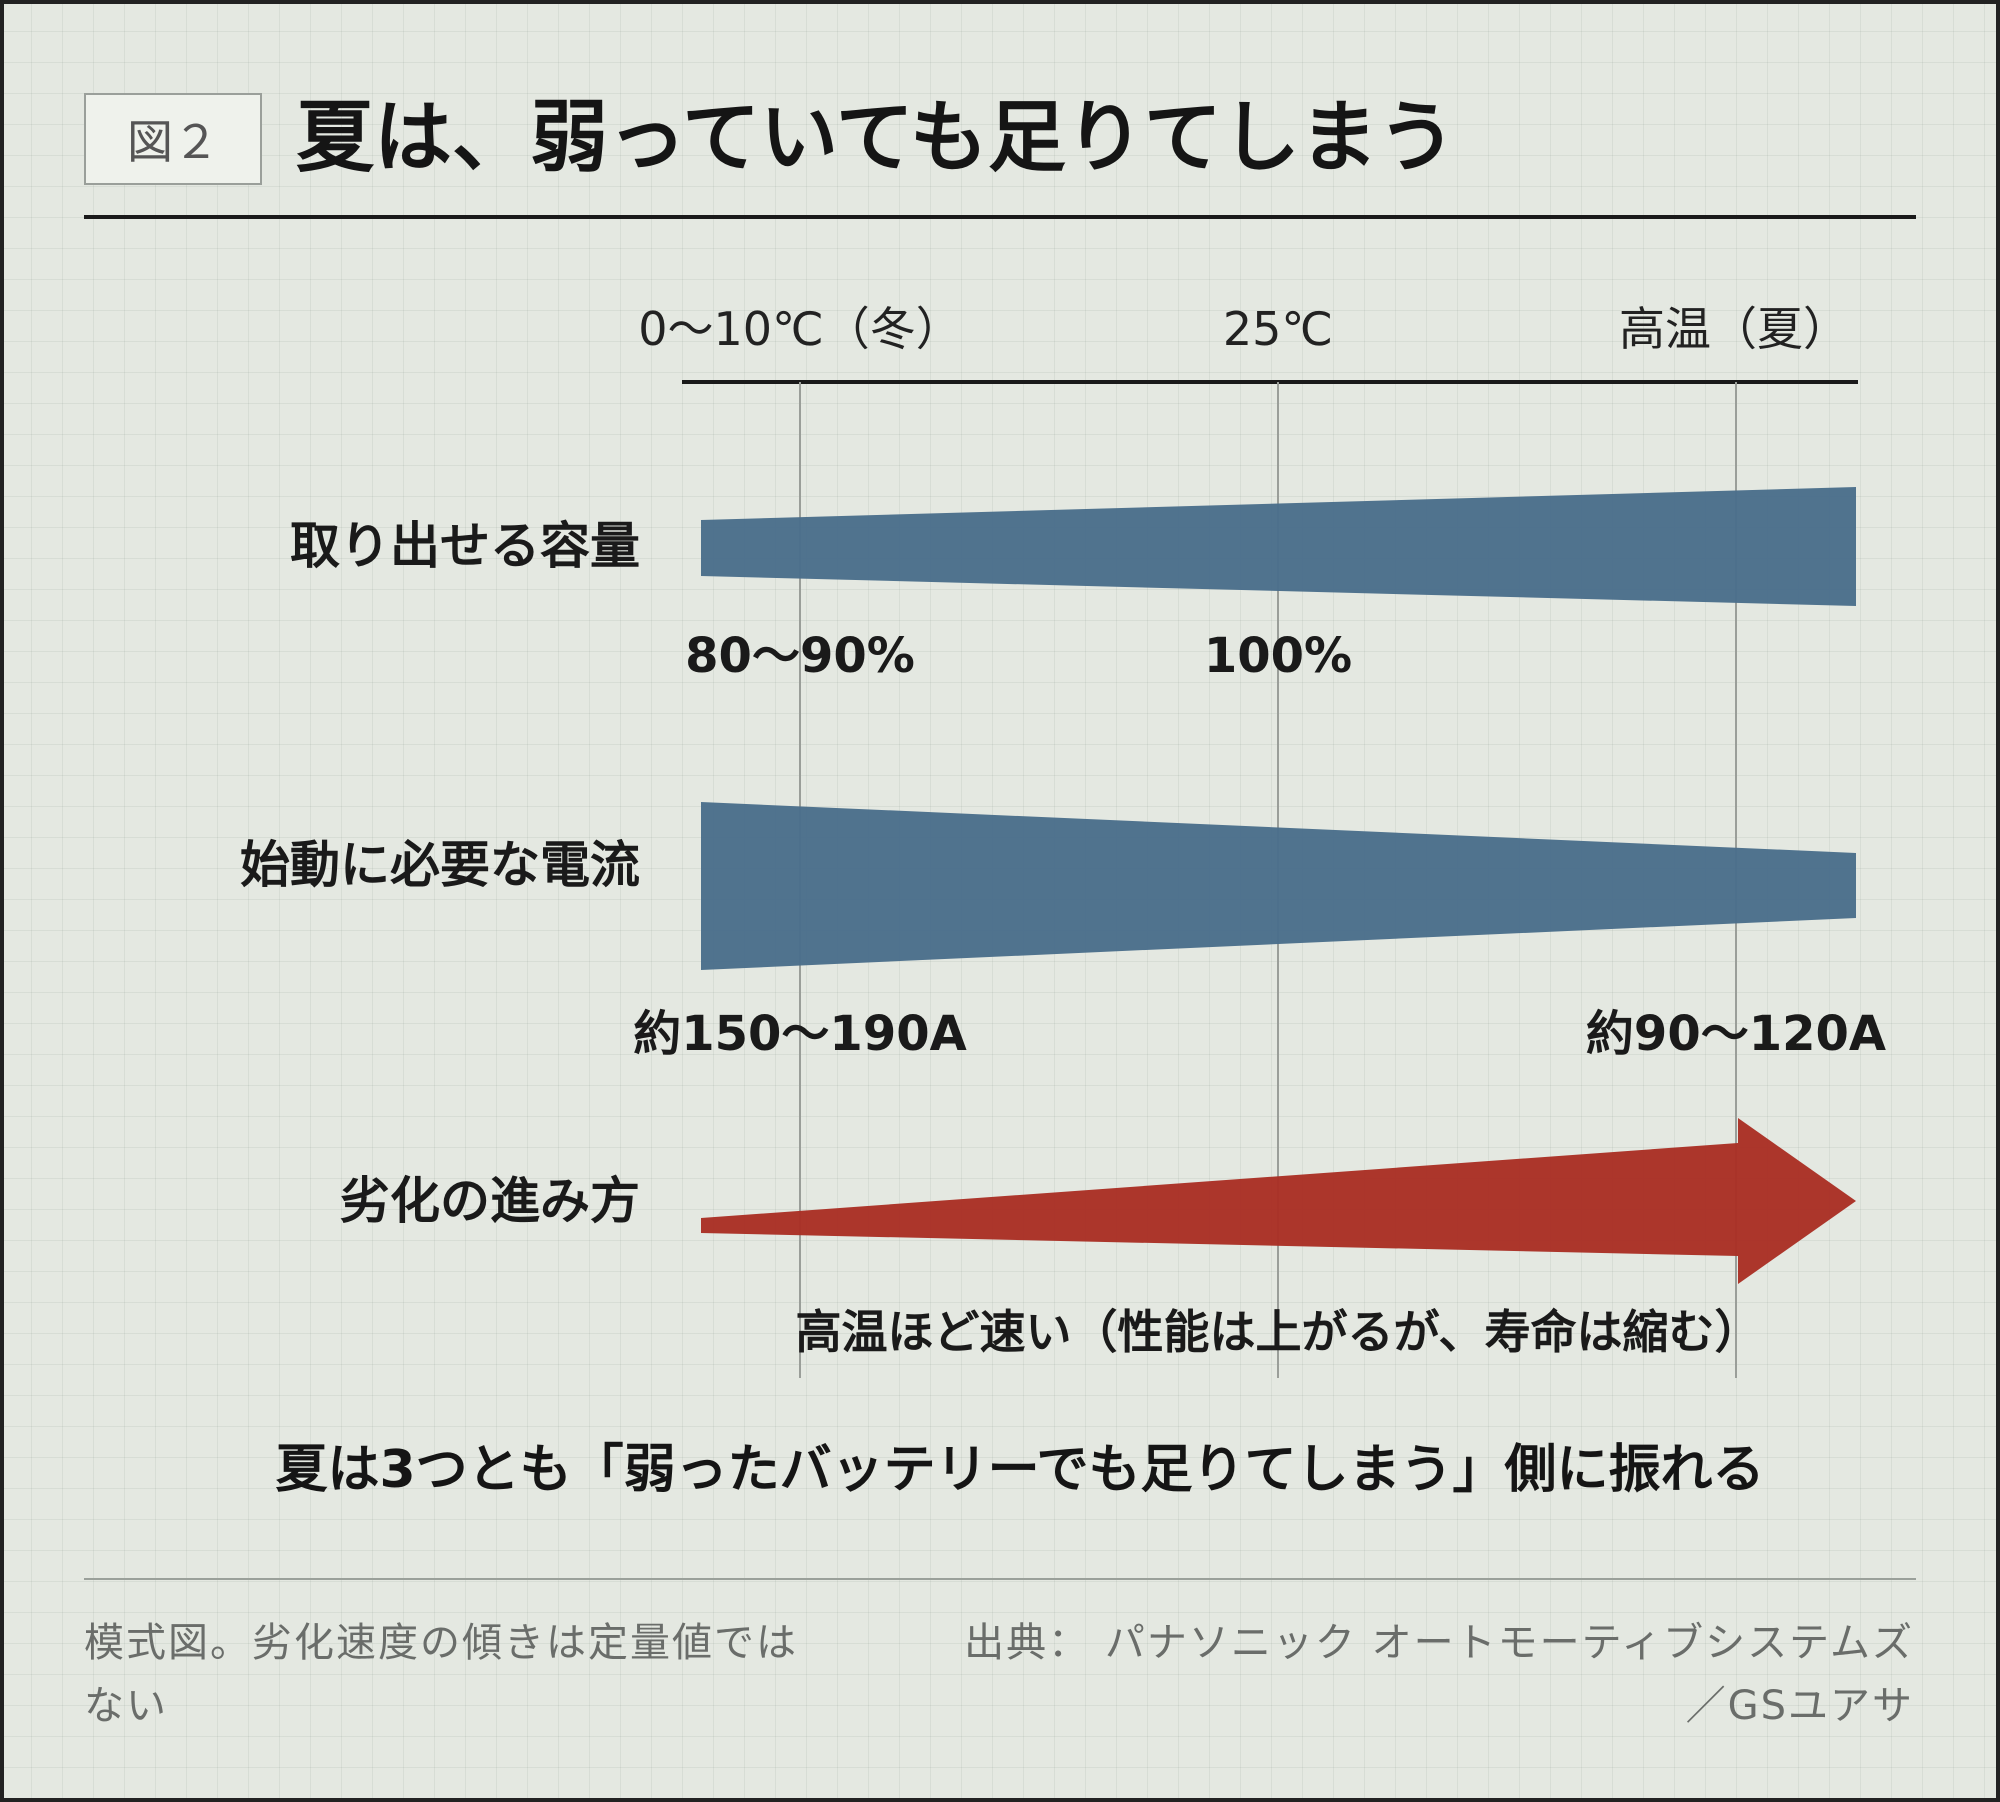 The width and height of the screenshot is (2000, 1802). What do you see at coordinates (440, 865) in the screenshot?
I see `row-label-starting-current: 始動に必要な電流` at bounding box center [440, 865].